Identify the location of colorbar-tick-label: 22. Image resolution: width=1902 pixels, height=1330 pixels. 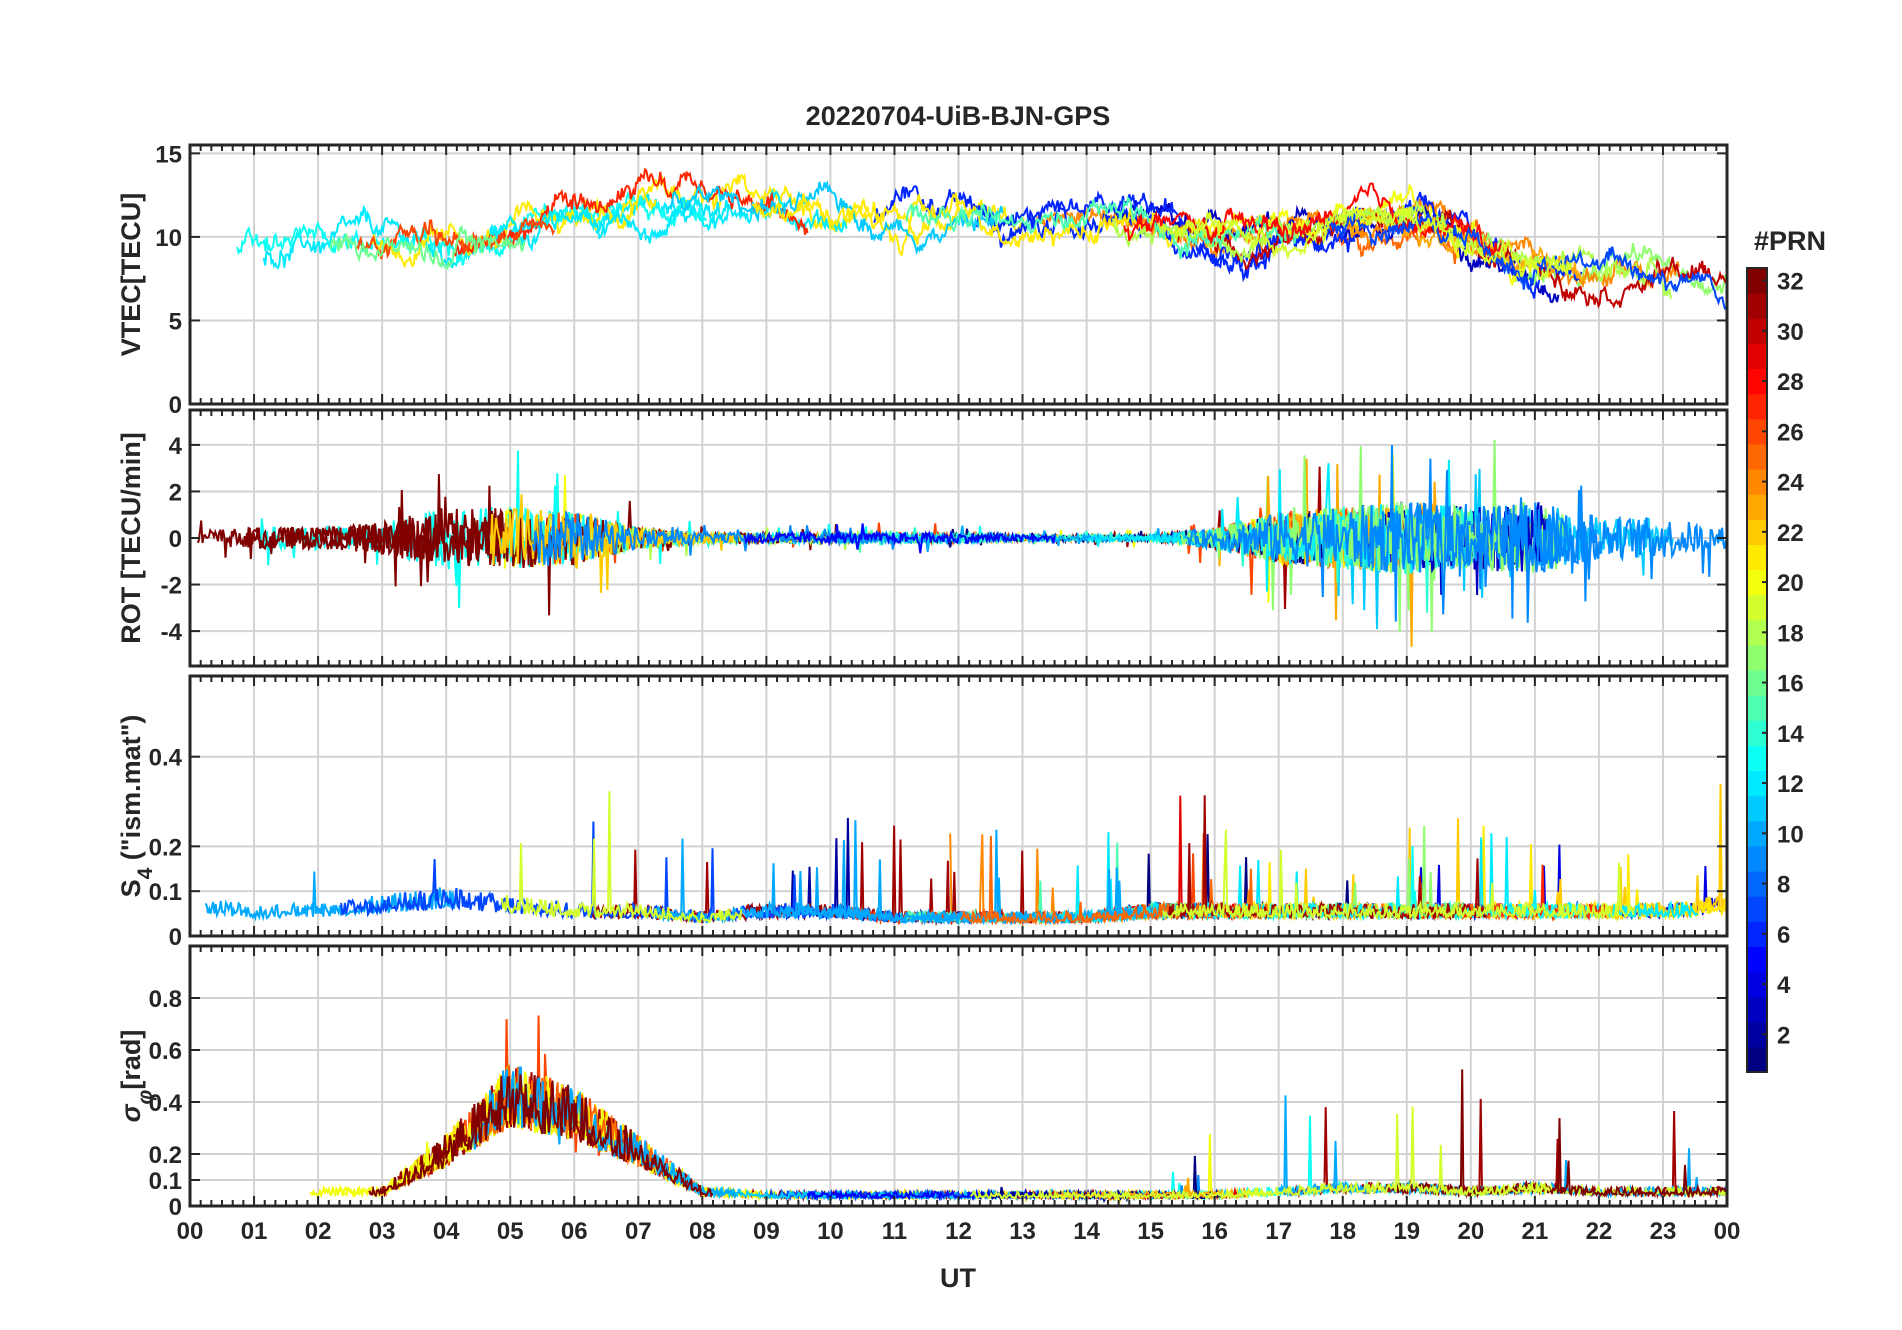
(1790, 533).